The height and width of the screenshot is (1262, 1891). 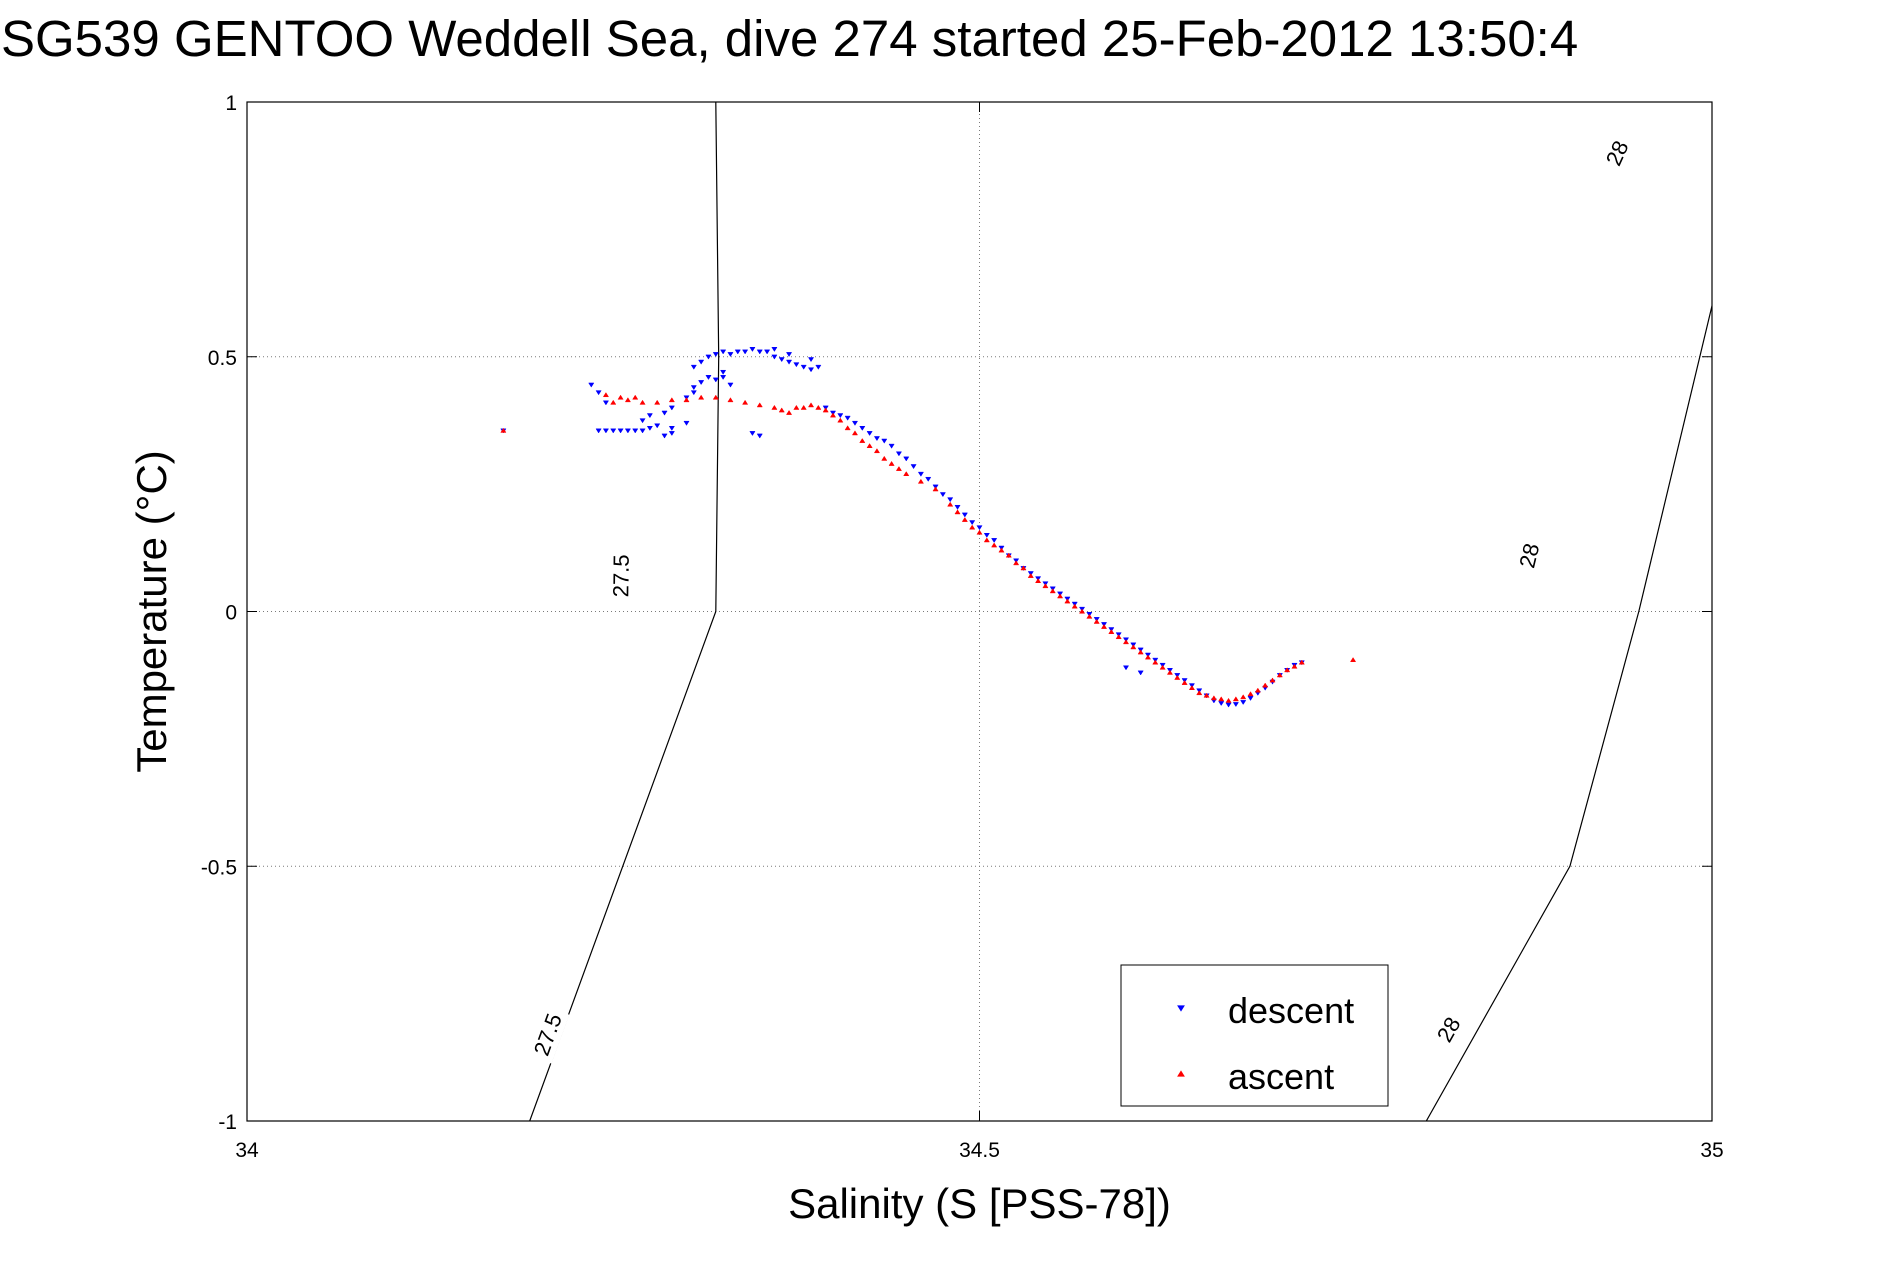 I want to click on y-tick-label: 1, so click(x=231, y=103).